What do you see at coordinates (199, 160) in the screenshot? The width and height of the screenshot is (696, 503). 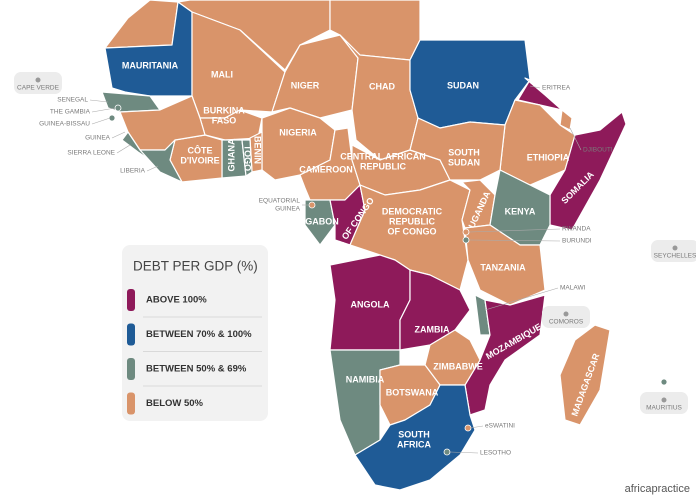 I see `country-label: D'IVOIRE` at bounding box center [199, 160].